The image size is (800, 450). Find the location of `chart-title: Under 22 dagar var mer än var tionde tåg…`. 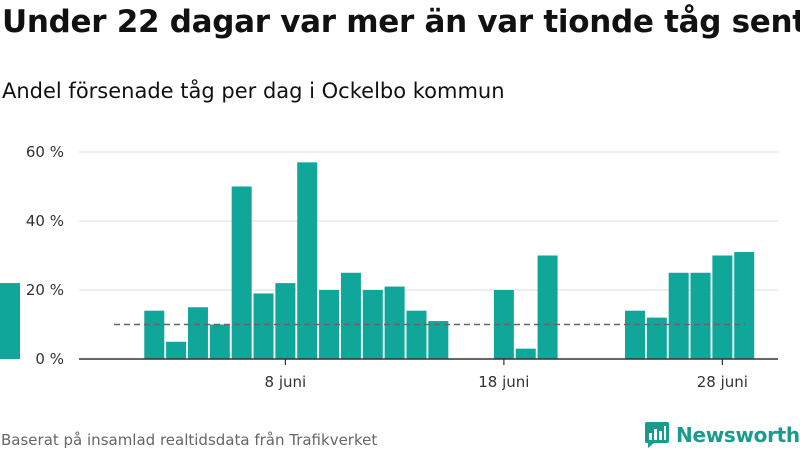

chart-title: Under 22 dagar var mer än var tionde tåg… is located at coordinates (401, 22).